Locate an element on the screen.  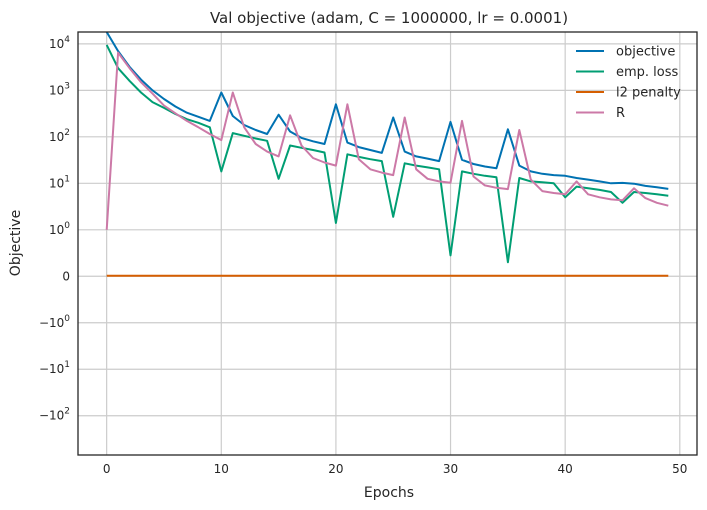
y-tick-label: −101 is located at coordinates (54, 368).